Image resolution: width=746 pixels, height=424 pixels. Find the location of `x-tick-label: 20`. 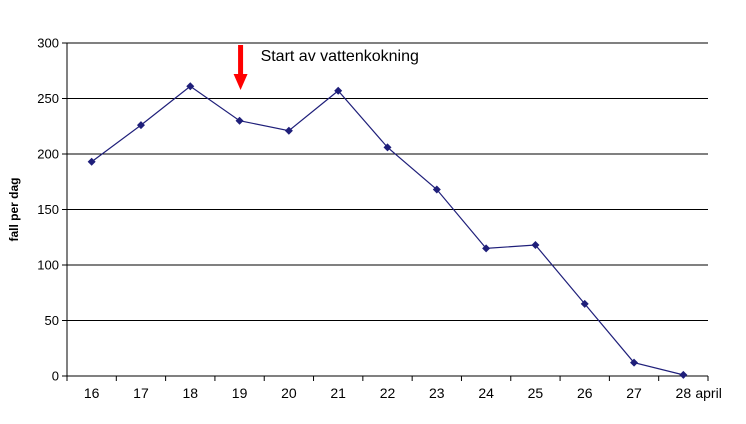

x-tick-label: 20 is located at coordinates (289, 393).